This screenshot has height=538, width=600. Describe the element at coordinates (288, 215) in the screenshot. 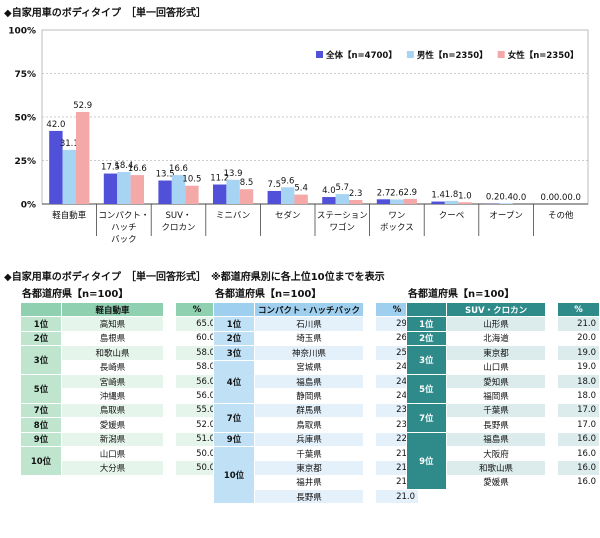

I see `x-tick-label: セダン` at that location.